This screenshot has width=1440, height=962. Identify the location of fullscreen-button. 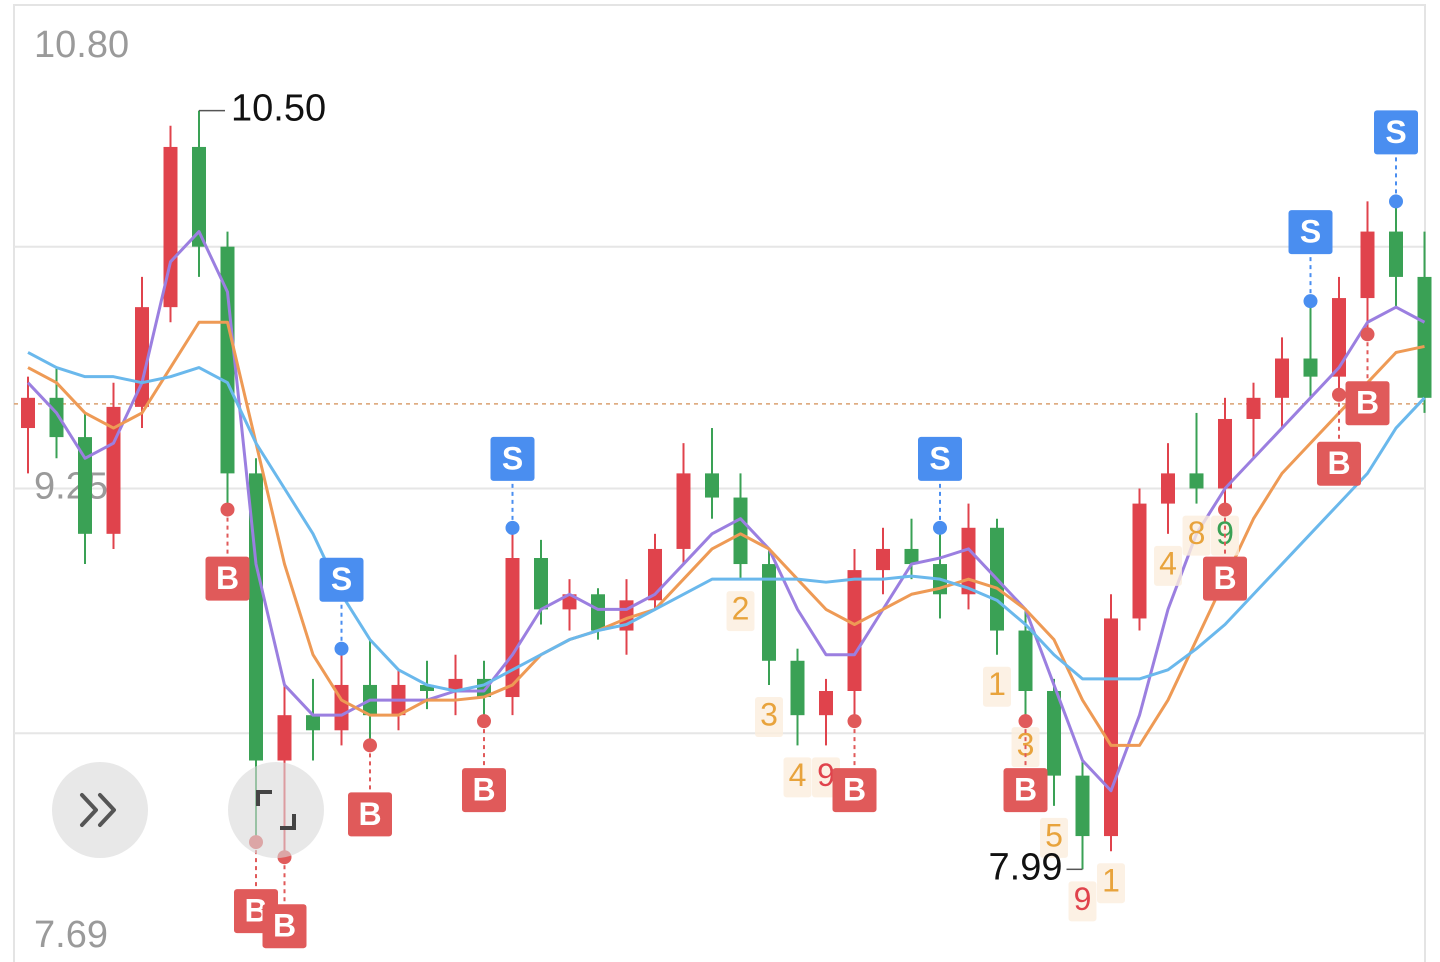
(276, 810).